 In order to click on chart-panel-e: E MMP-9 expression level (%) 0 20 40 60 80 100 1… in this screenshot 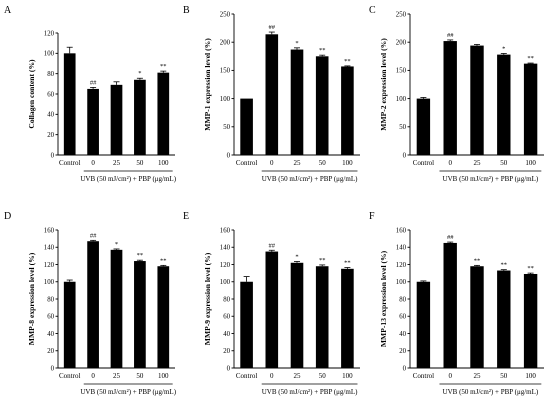, I will do `click(271, 303)`.